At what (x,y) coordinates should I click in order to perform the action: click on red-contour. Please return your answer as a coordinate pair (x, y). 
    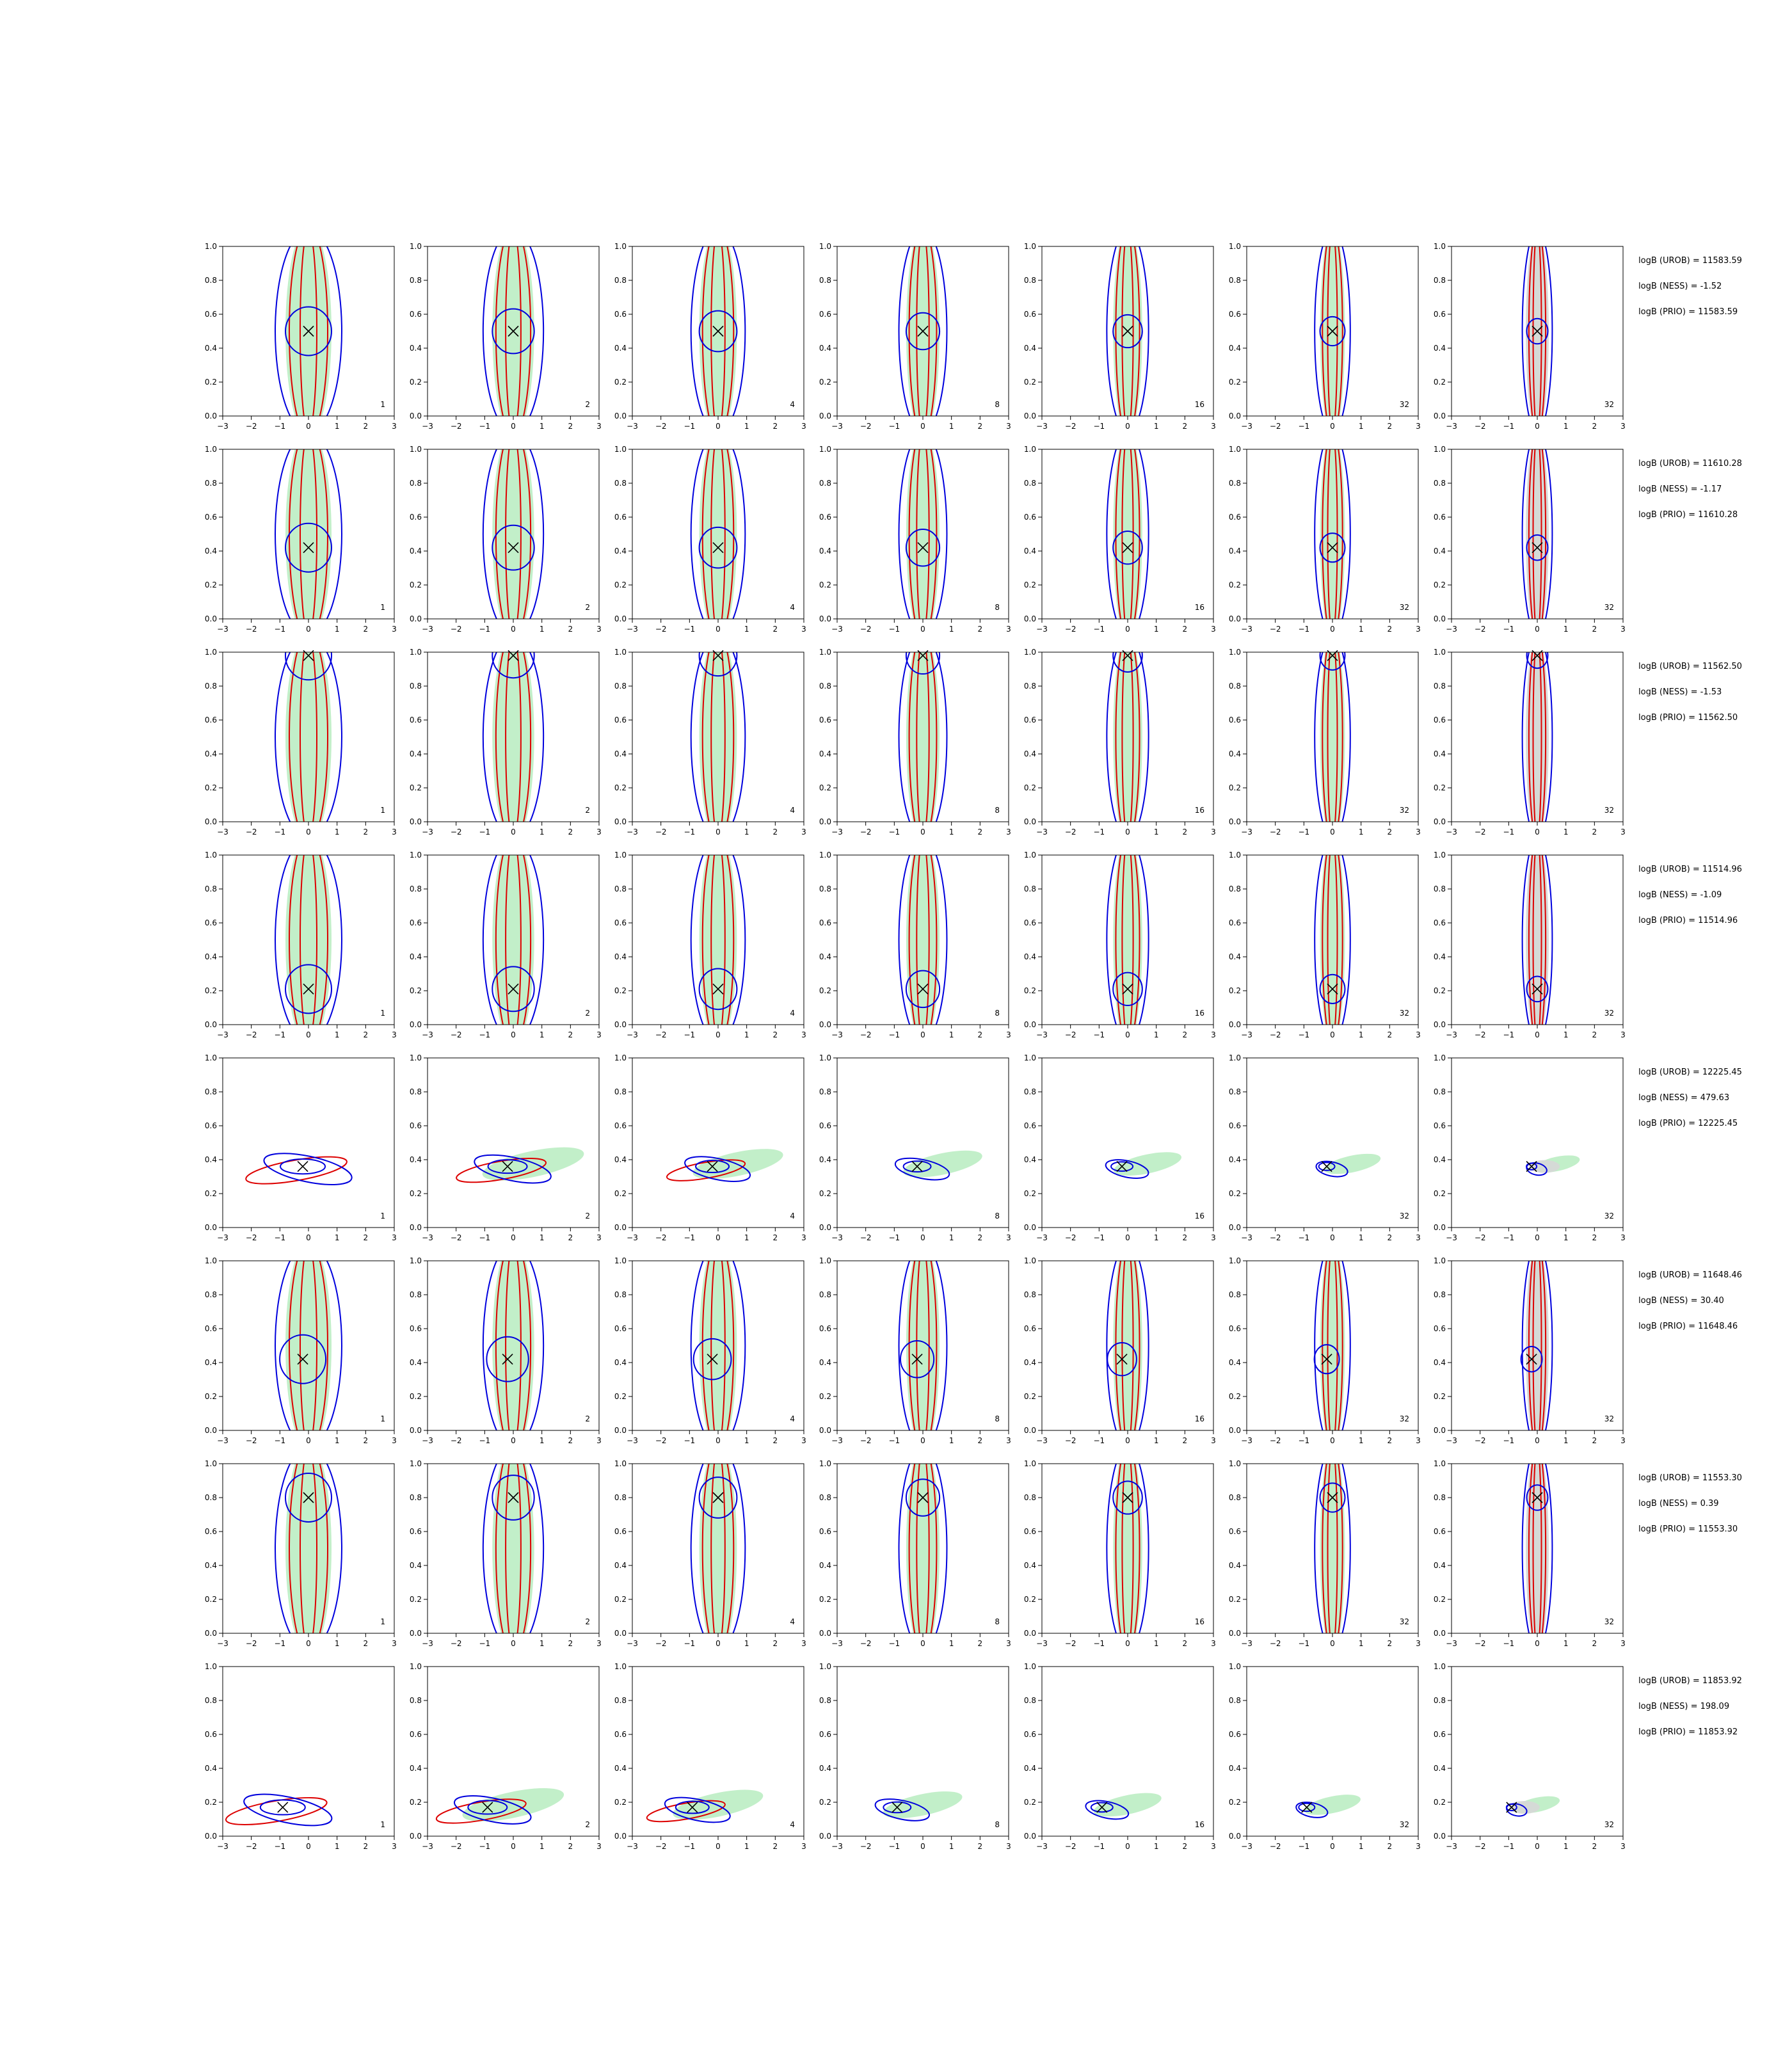
    Looking at the image, I should click on (706, 1170).